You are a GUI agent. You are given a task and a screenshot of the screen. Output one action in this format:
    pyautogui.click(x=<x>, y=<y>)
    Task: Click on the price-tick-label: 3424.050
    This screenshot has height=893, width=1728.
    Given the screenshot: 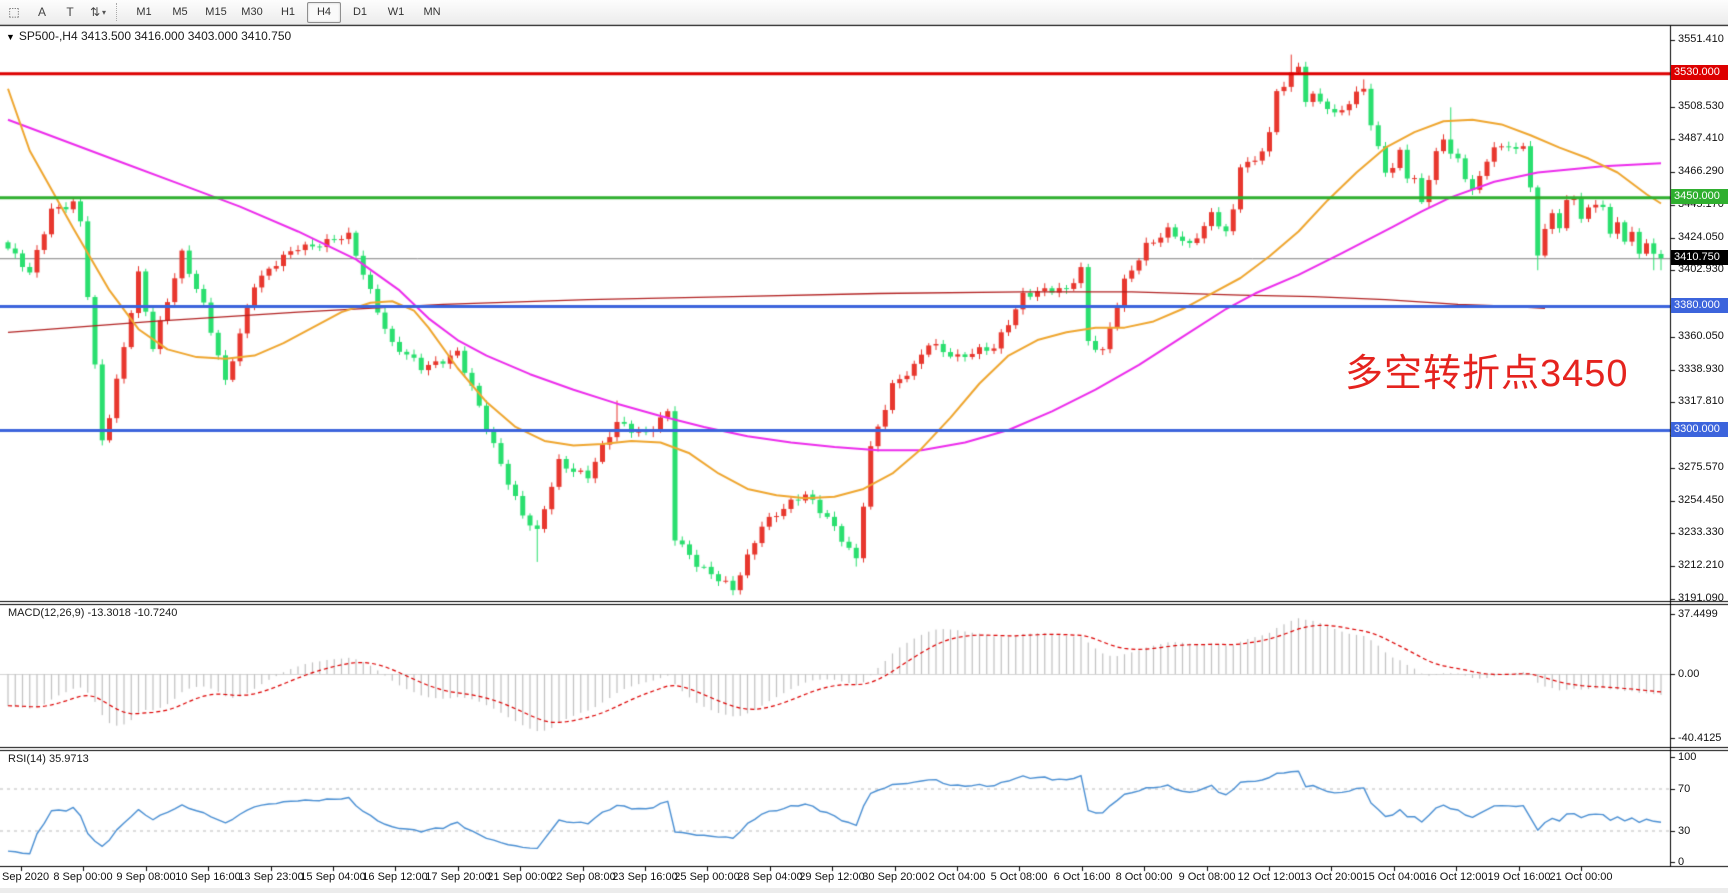 What is the action you would take?
    pyautogui.click(x=1701, y=237)
    